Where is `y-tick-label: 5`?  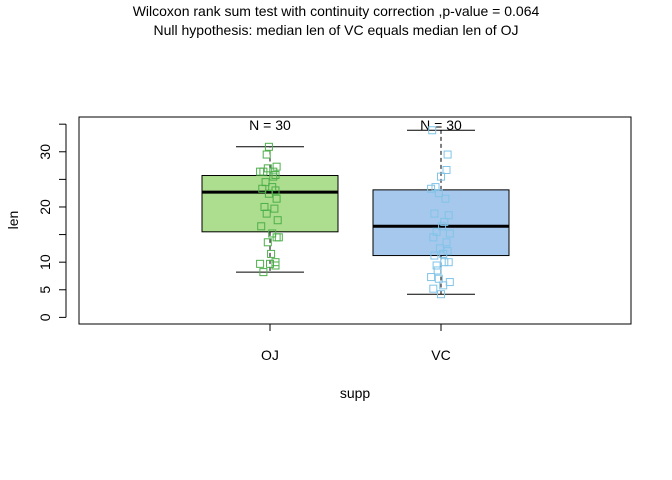
y-tick-label: 5 is located at coordinates (45, 290).